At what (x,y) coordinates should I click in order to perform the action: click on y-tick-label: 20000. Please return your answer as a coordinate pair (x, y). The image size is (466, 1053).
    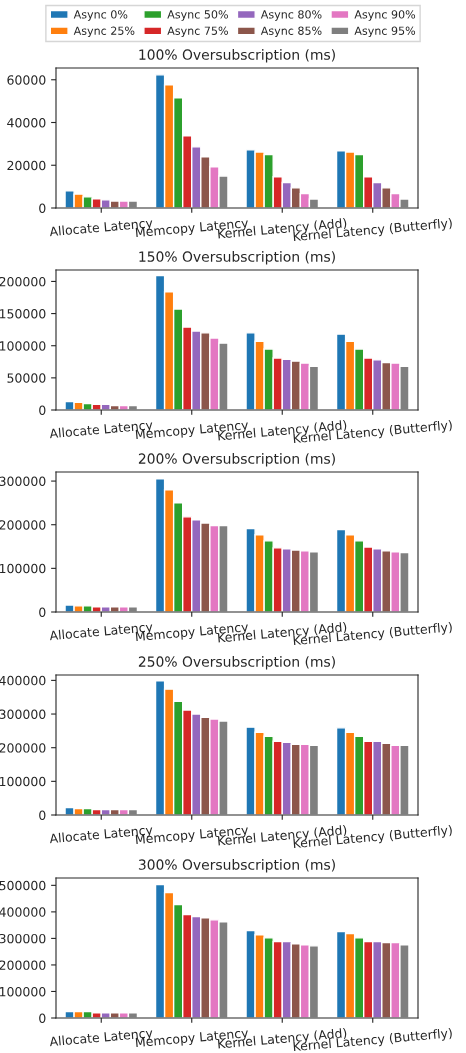
    Looking at the image, I should click on (26, 165).